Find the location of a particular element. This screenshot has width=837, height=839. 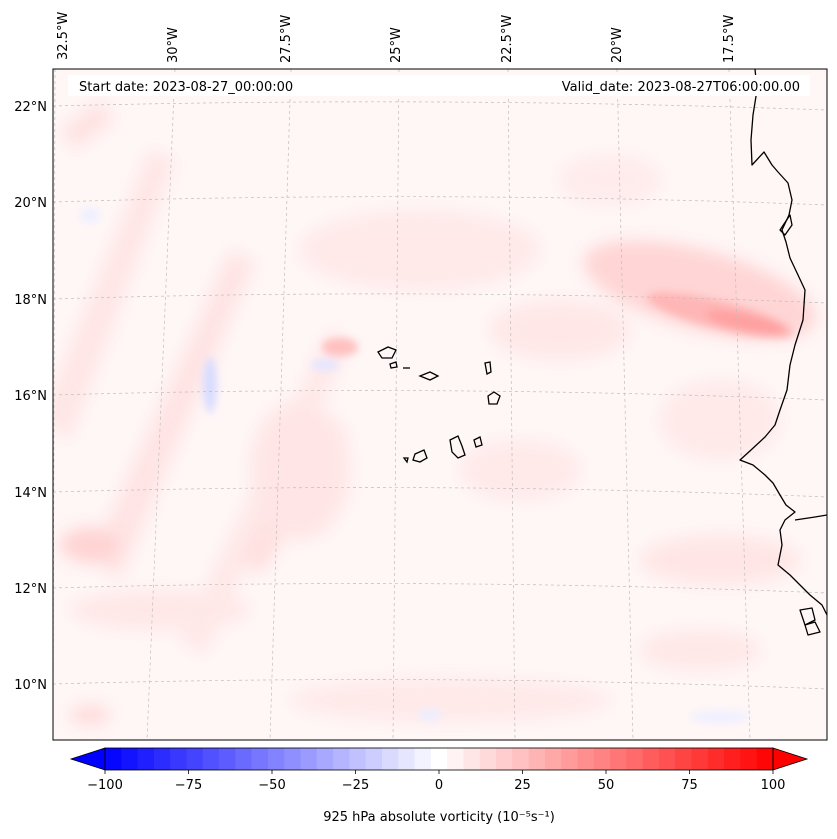

lat-label: 20°N is located at coordinates (30, 203).